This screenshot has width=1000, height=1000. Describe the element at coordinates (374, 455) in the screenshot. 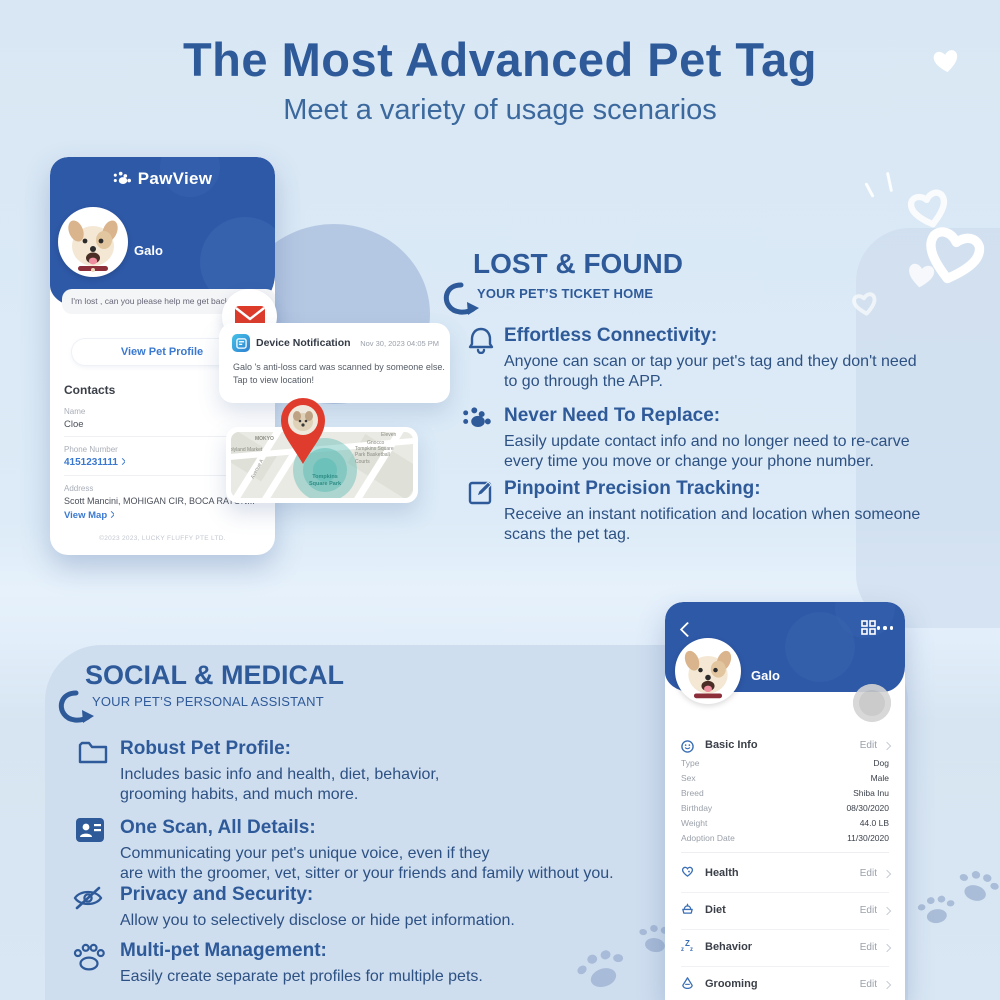

I see `map-label: Tompkins Square Park Basketball Courts` at that location.